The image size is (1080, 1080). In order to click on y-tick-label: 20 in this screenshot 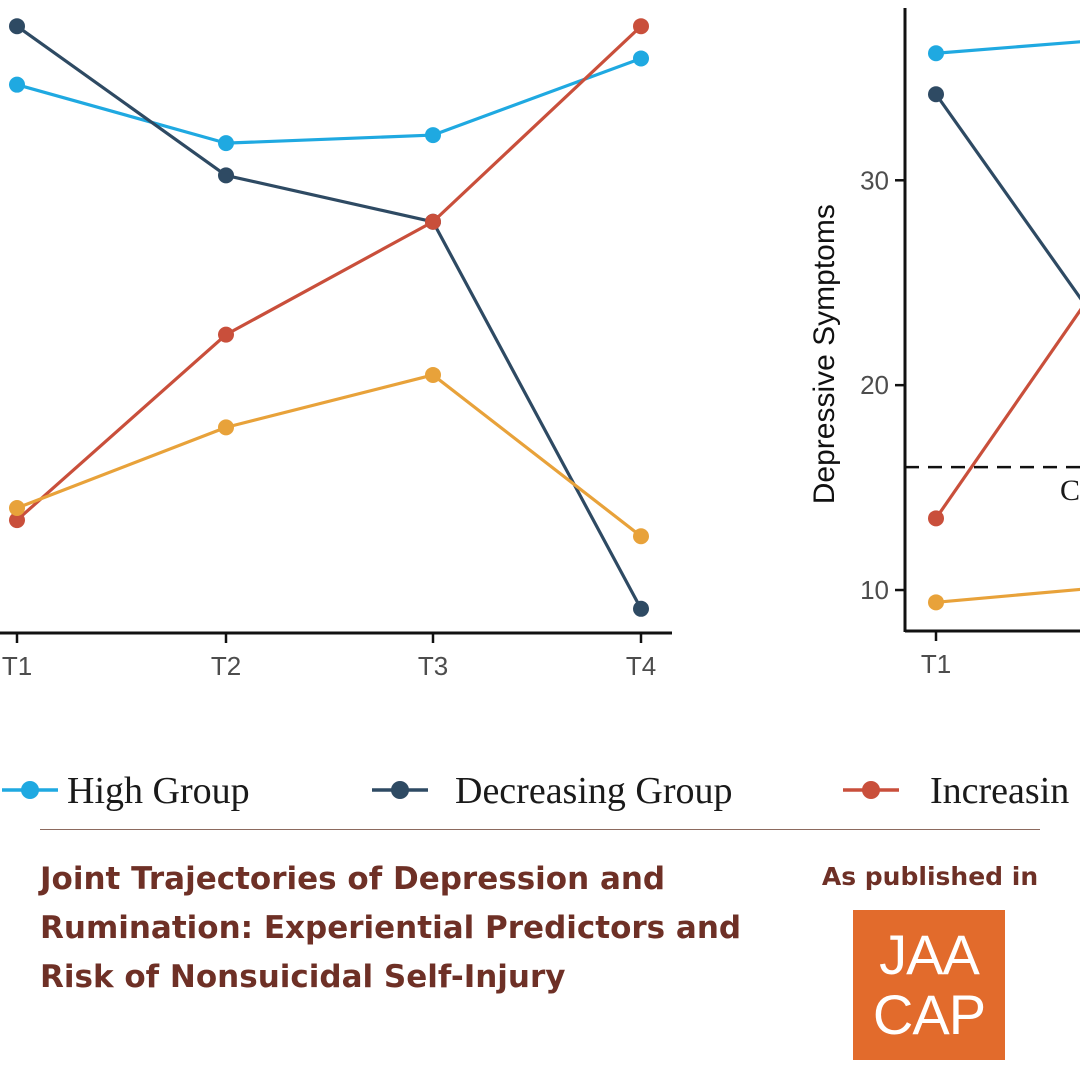, I will do `click(874, 385)`.